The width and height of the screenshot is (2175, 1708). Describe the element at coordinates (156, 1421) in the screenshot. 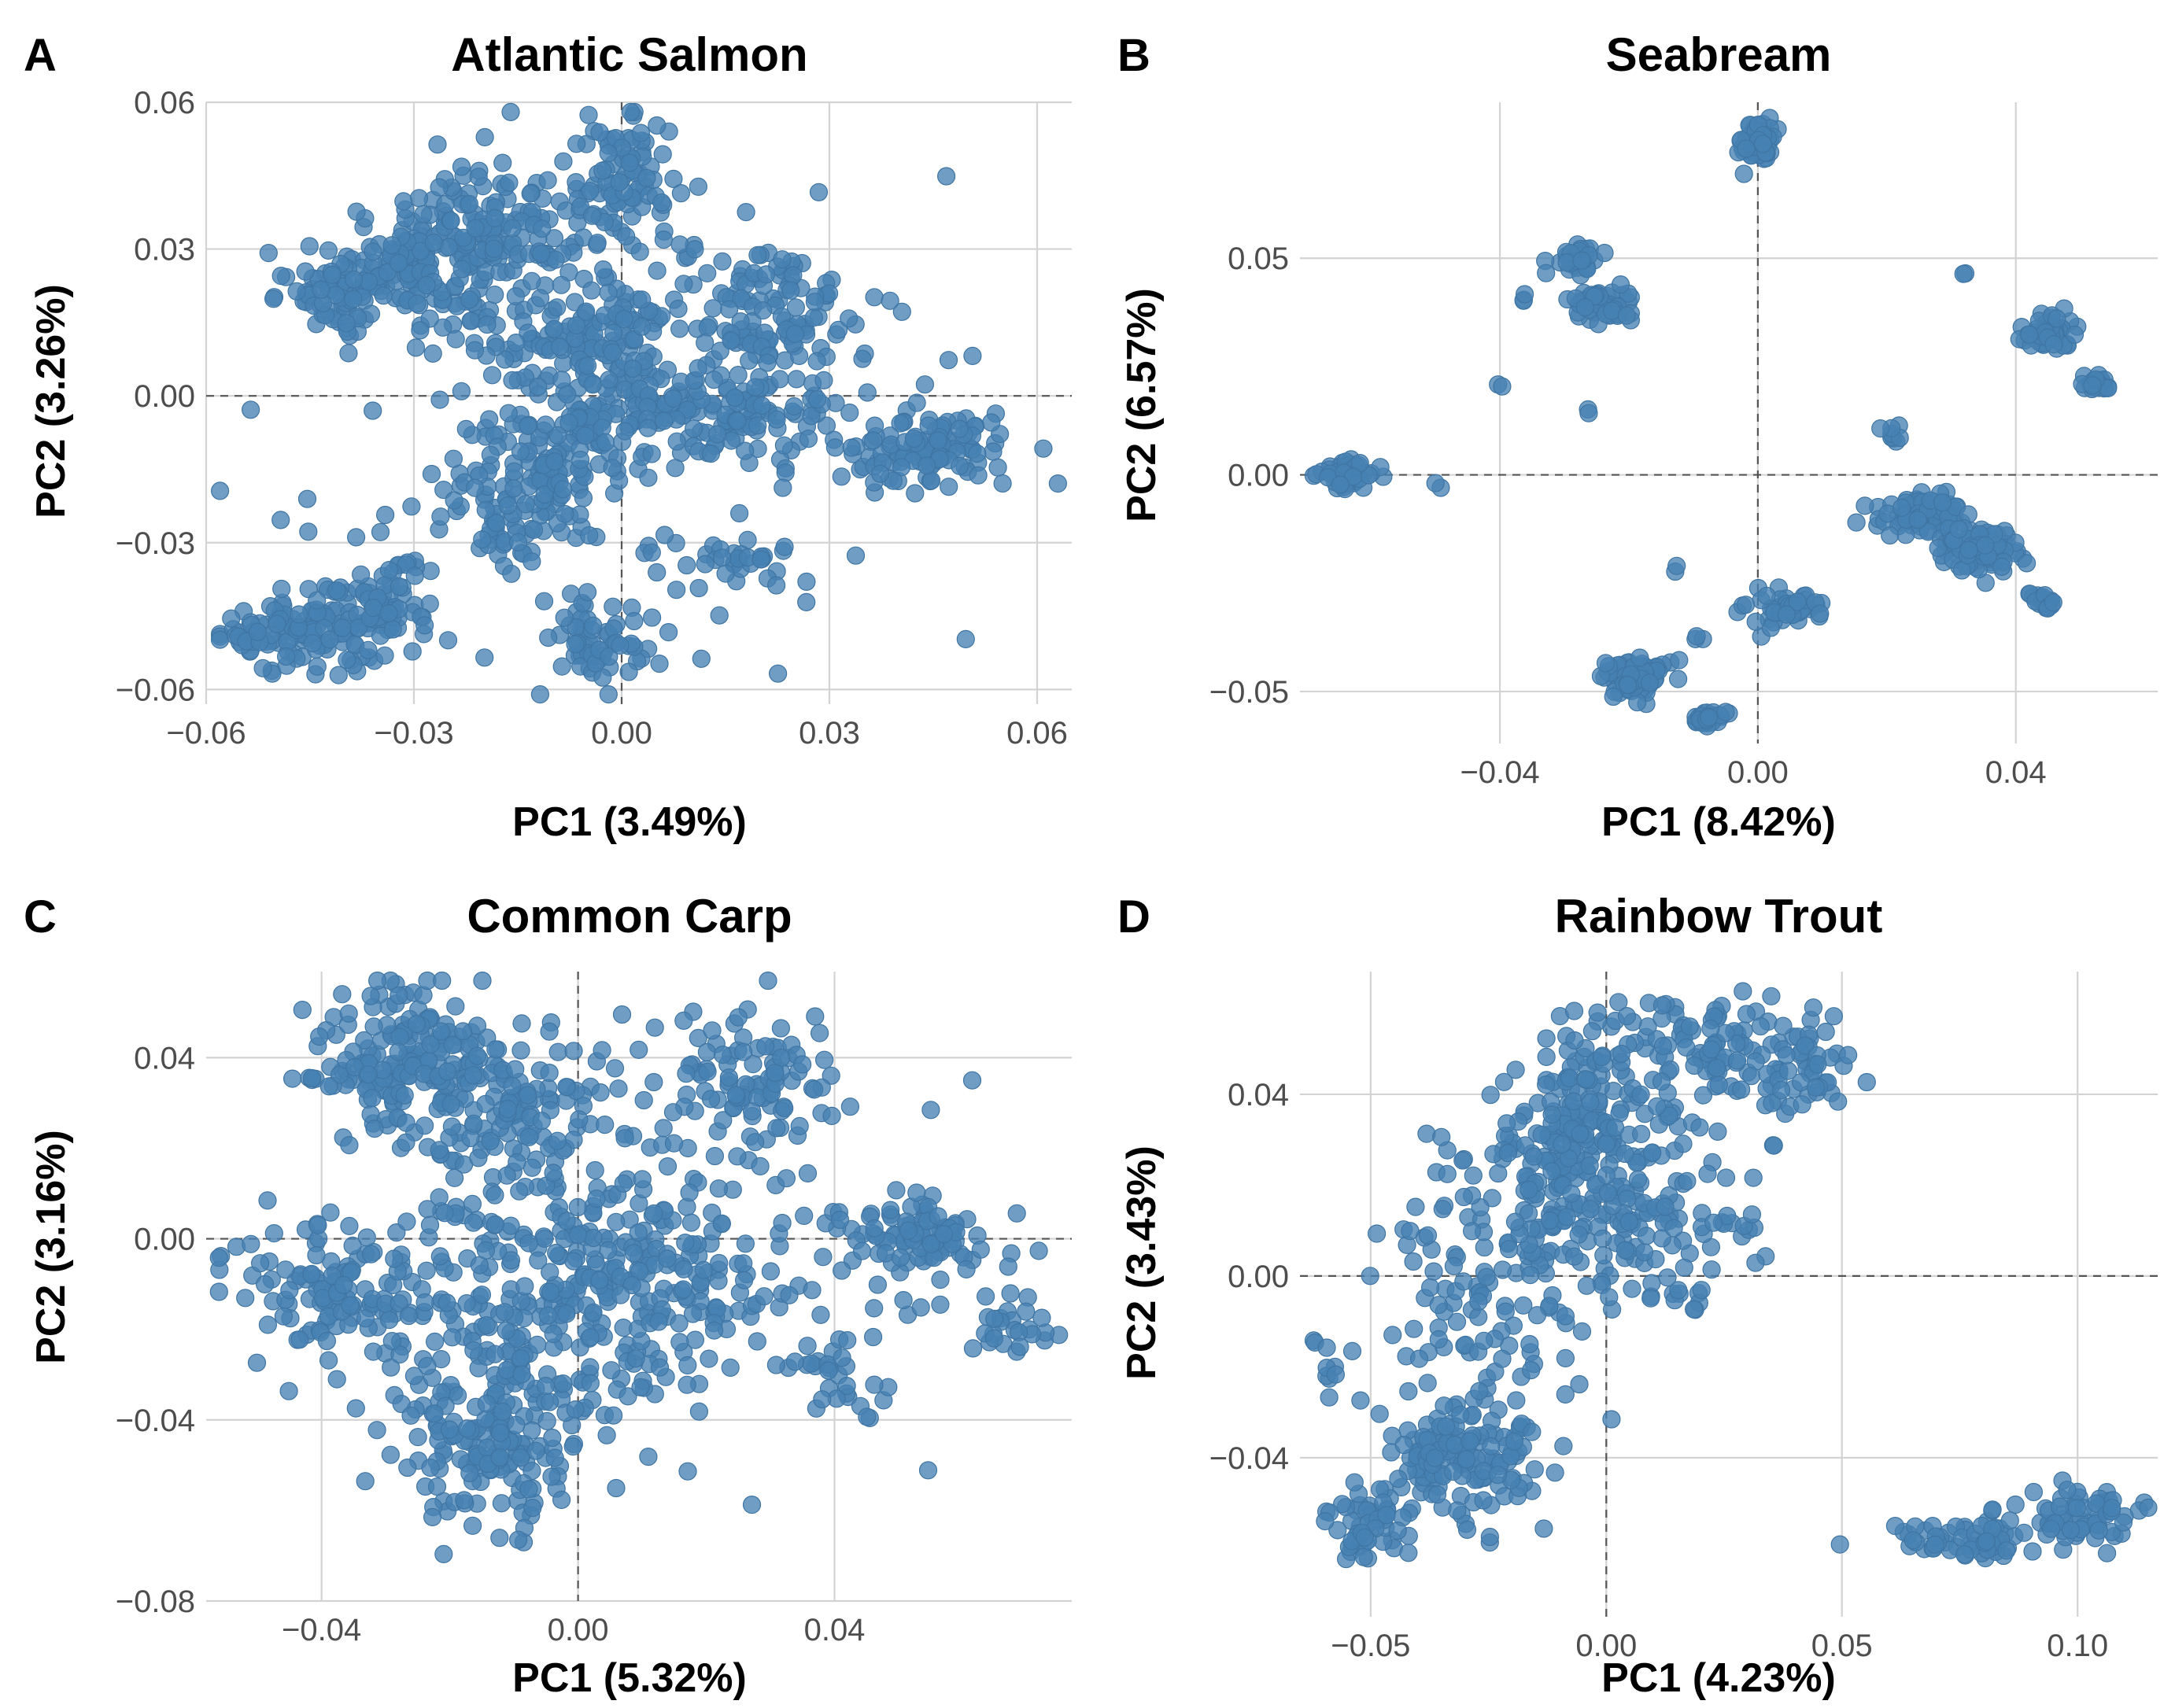

I see `y-tick-label: −0.04` at that location.